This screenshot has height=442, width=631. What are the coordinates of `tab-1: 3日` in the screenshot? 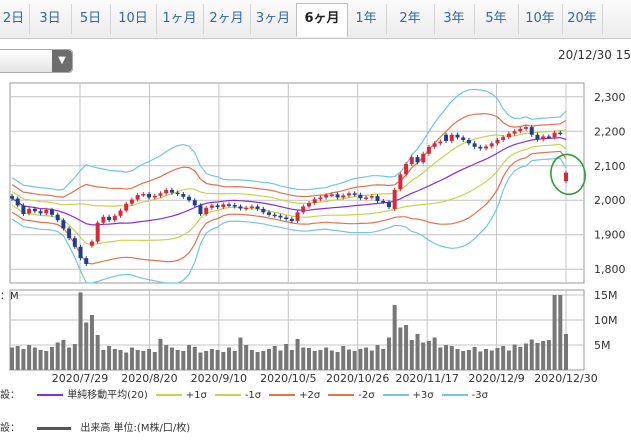 It's located at (50, 19).